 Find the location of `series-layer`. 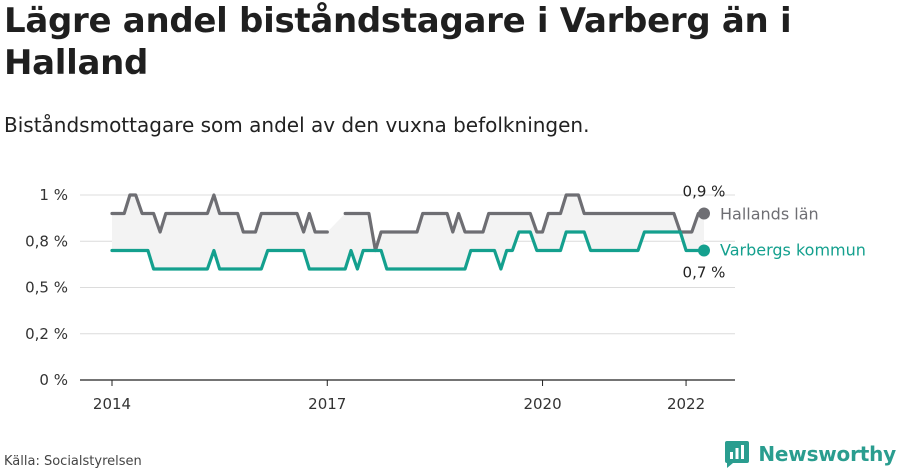

series-layer is located at coordinates (410, 232).